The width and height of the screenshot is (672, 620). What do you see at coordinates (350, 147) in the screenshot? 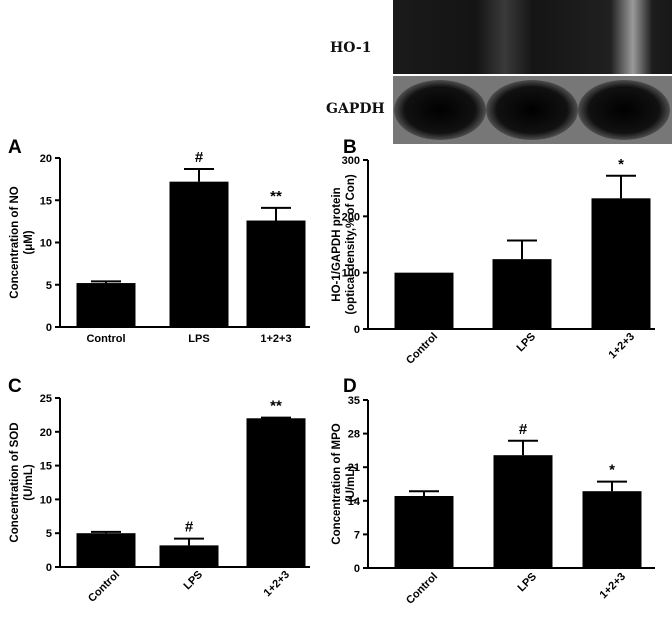
I see `panel-letter: B` at bounding box center [350, 147].